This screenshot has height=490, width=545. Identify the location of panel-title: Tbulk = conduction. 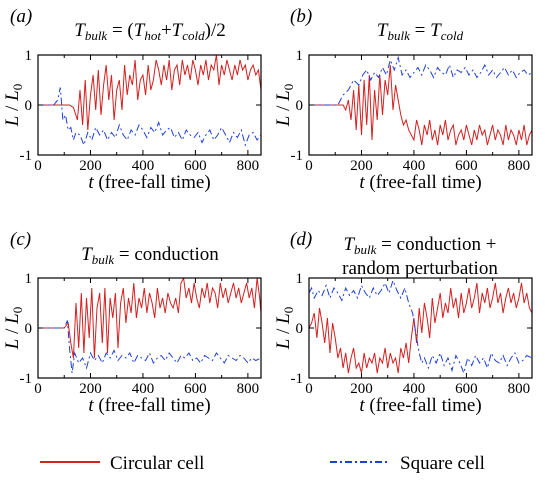
(150, 255).